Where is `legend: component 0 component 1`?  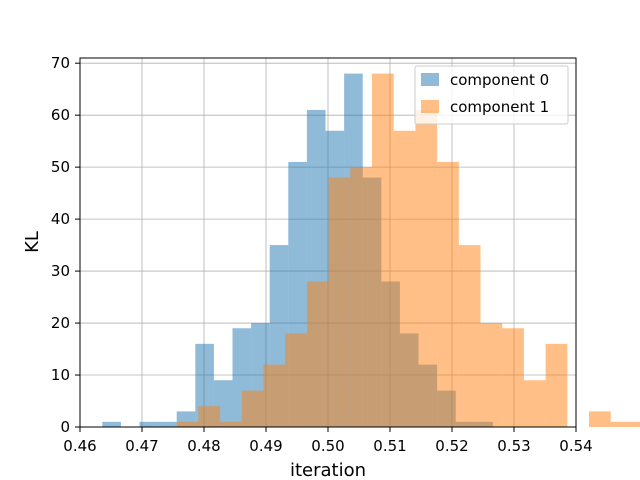
legend: component 0 component 1 is located at coordinates (491, 95).